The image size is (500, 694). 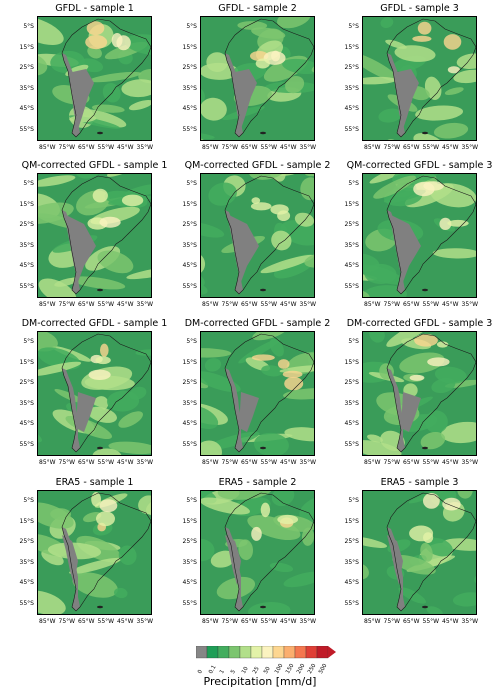 I want to click on colorbar-bar, so click(x=265, y=652).